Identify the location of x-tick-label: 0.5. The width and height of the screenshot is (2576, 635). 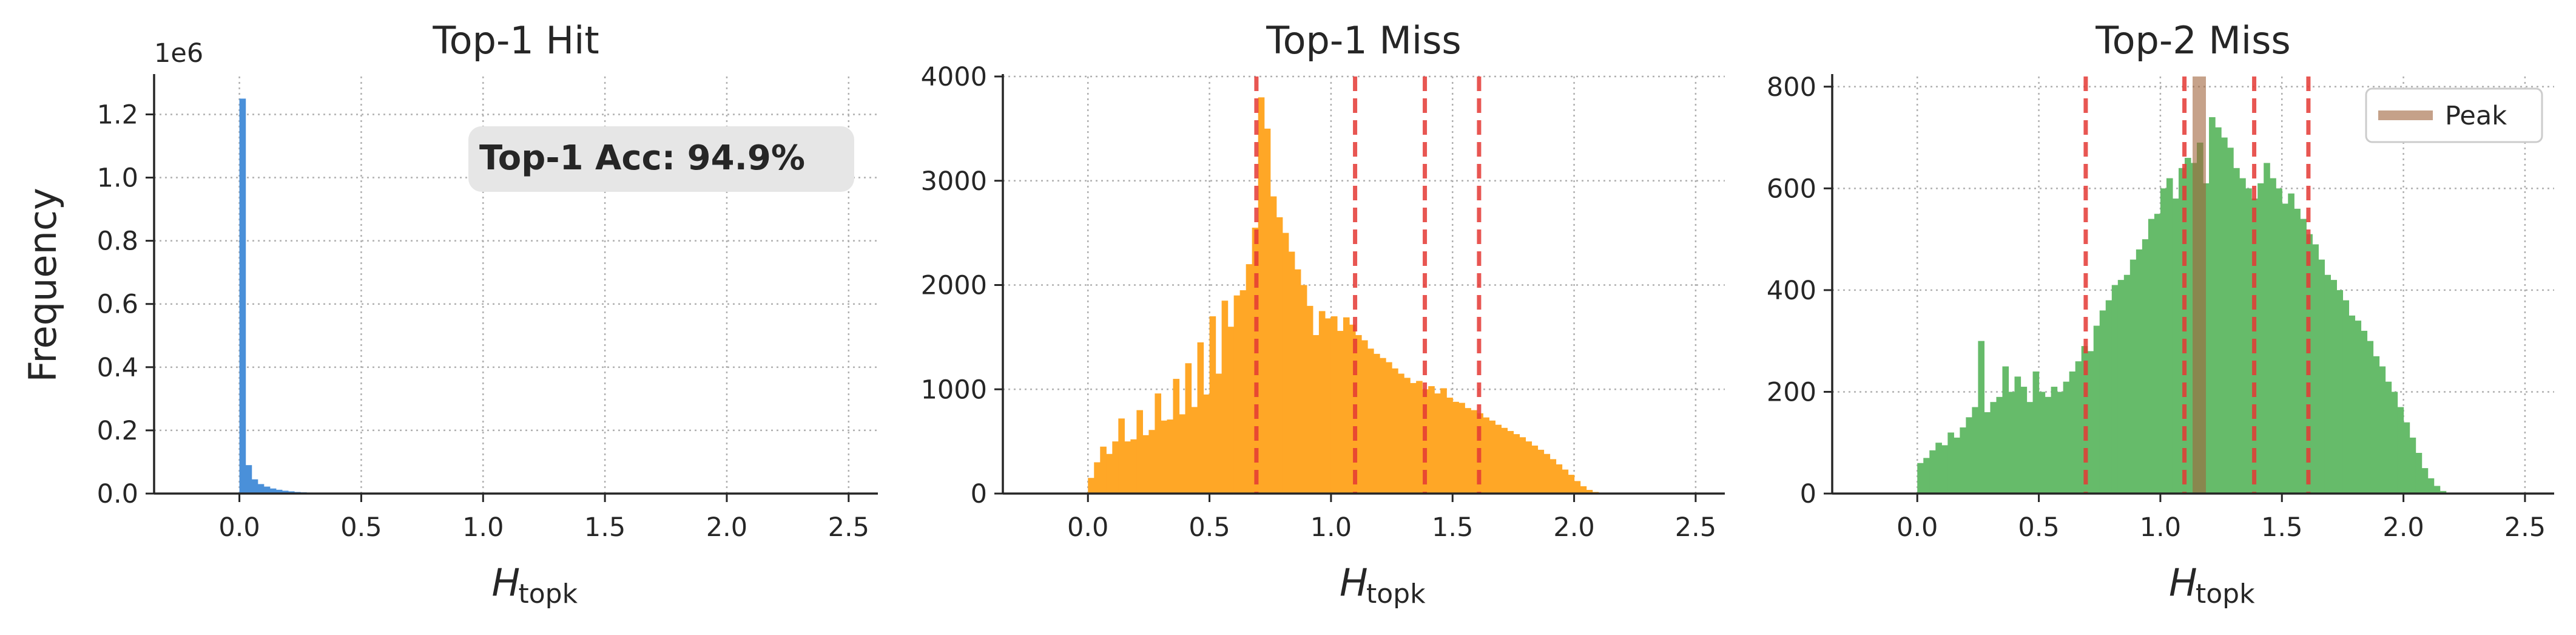
(361, 527).